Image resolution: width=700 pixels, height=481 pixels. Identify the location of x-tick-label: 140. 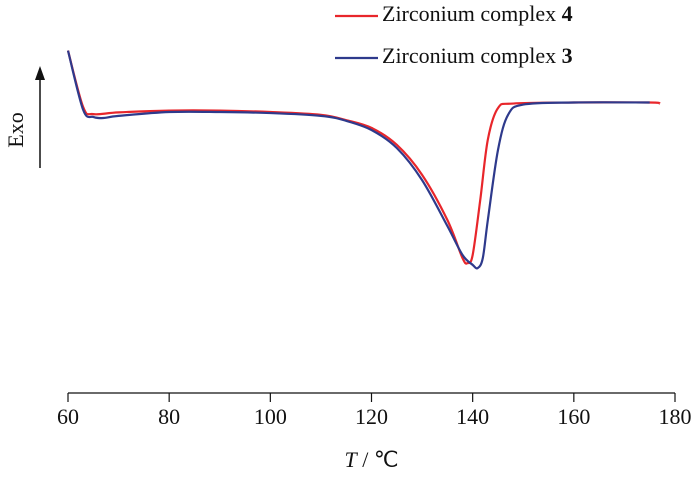
(472, 416).